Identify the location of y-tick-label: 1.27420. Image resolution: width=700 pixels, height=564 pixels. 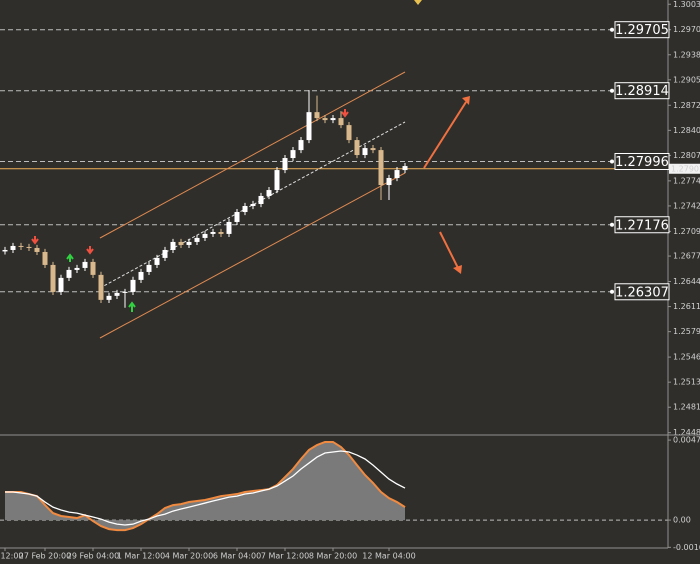
(686, 205).